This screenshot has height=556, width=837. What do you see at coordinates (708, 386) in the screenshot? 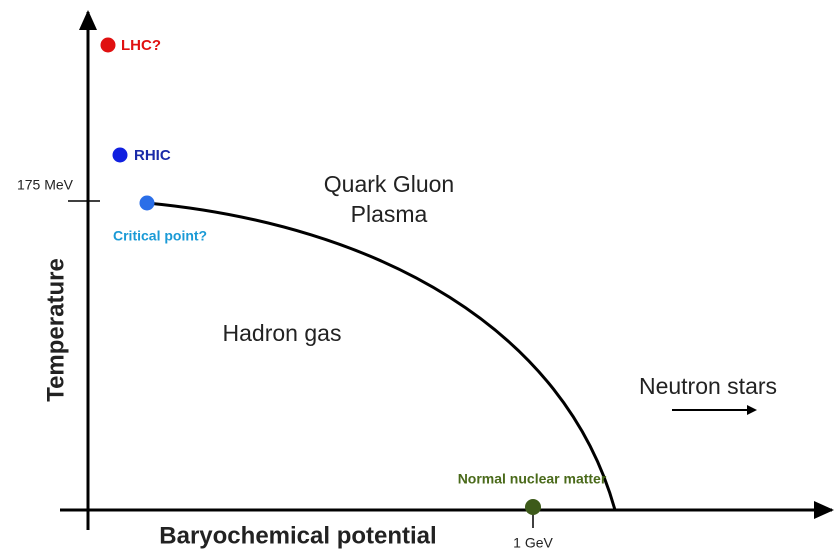
I see `region-label: Neutron stars` at bounding box center [708, 386].